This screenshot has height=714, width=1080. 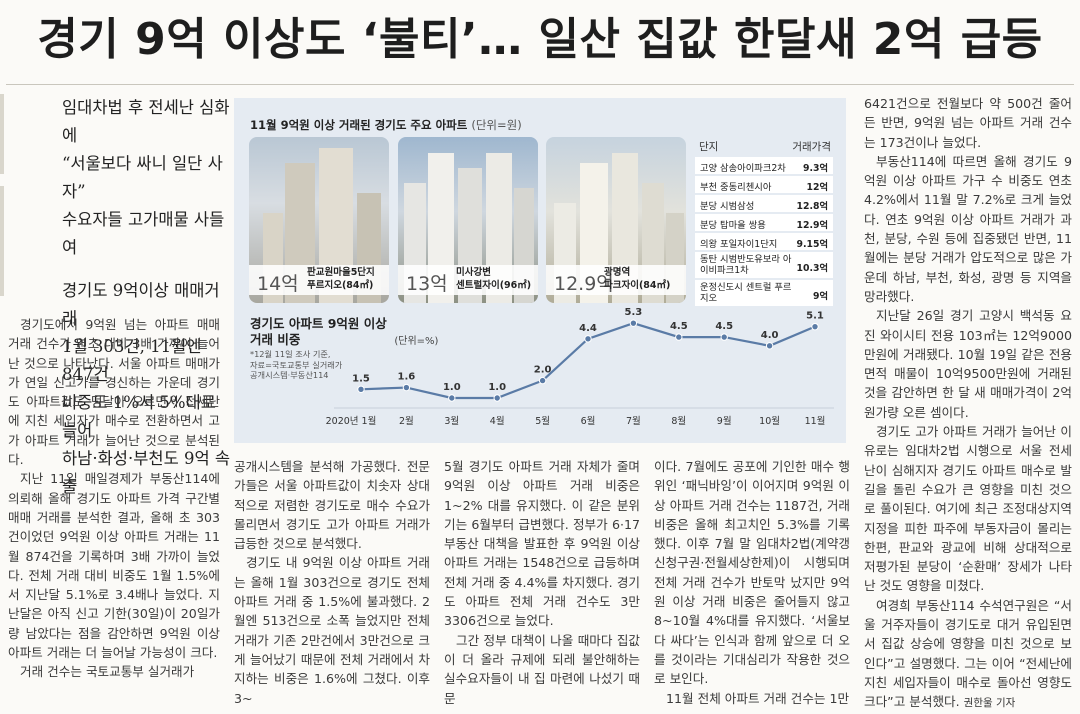 I want to click on infographic-unit: (단위=원), so click(x=496, y=125).